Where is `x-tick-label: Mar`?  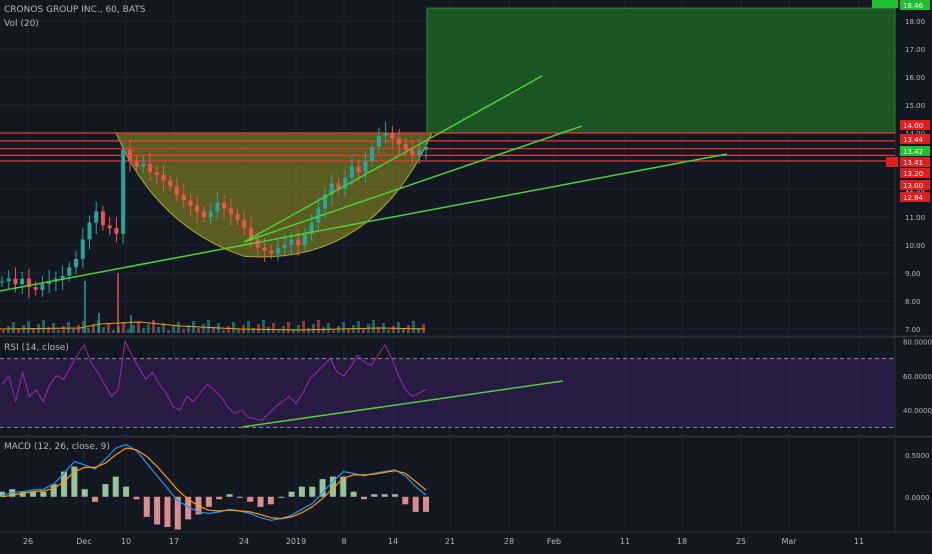
x-tick-label: Mar is located at coordinates (789, 541).